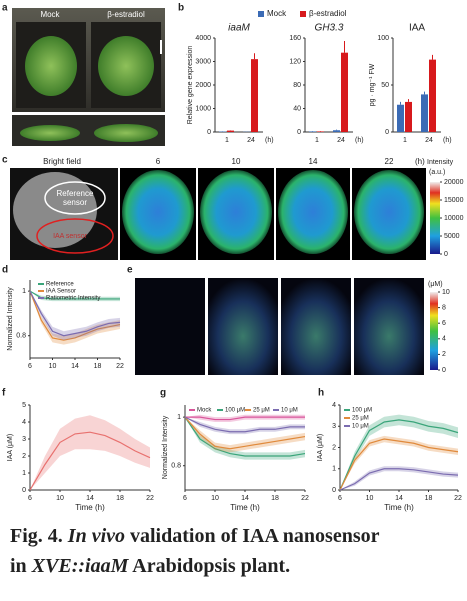 The image size is (467, 601). I want to click on subplot-title: GH3.3, so click(329, 28).